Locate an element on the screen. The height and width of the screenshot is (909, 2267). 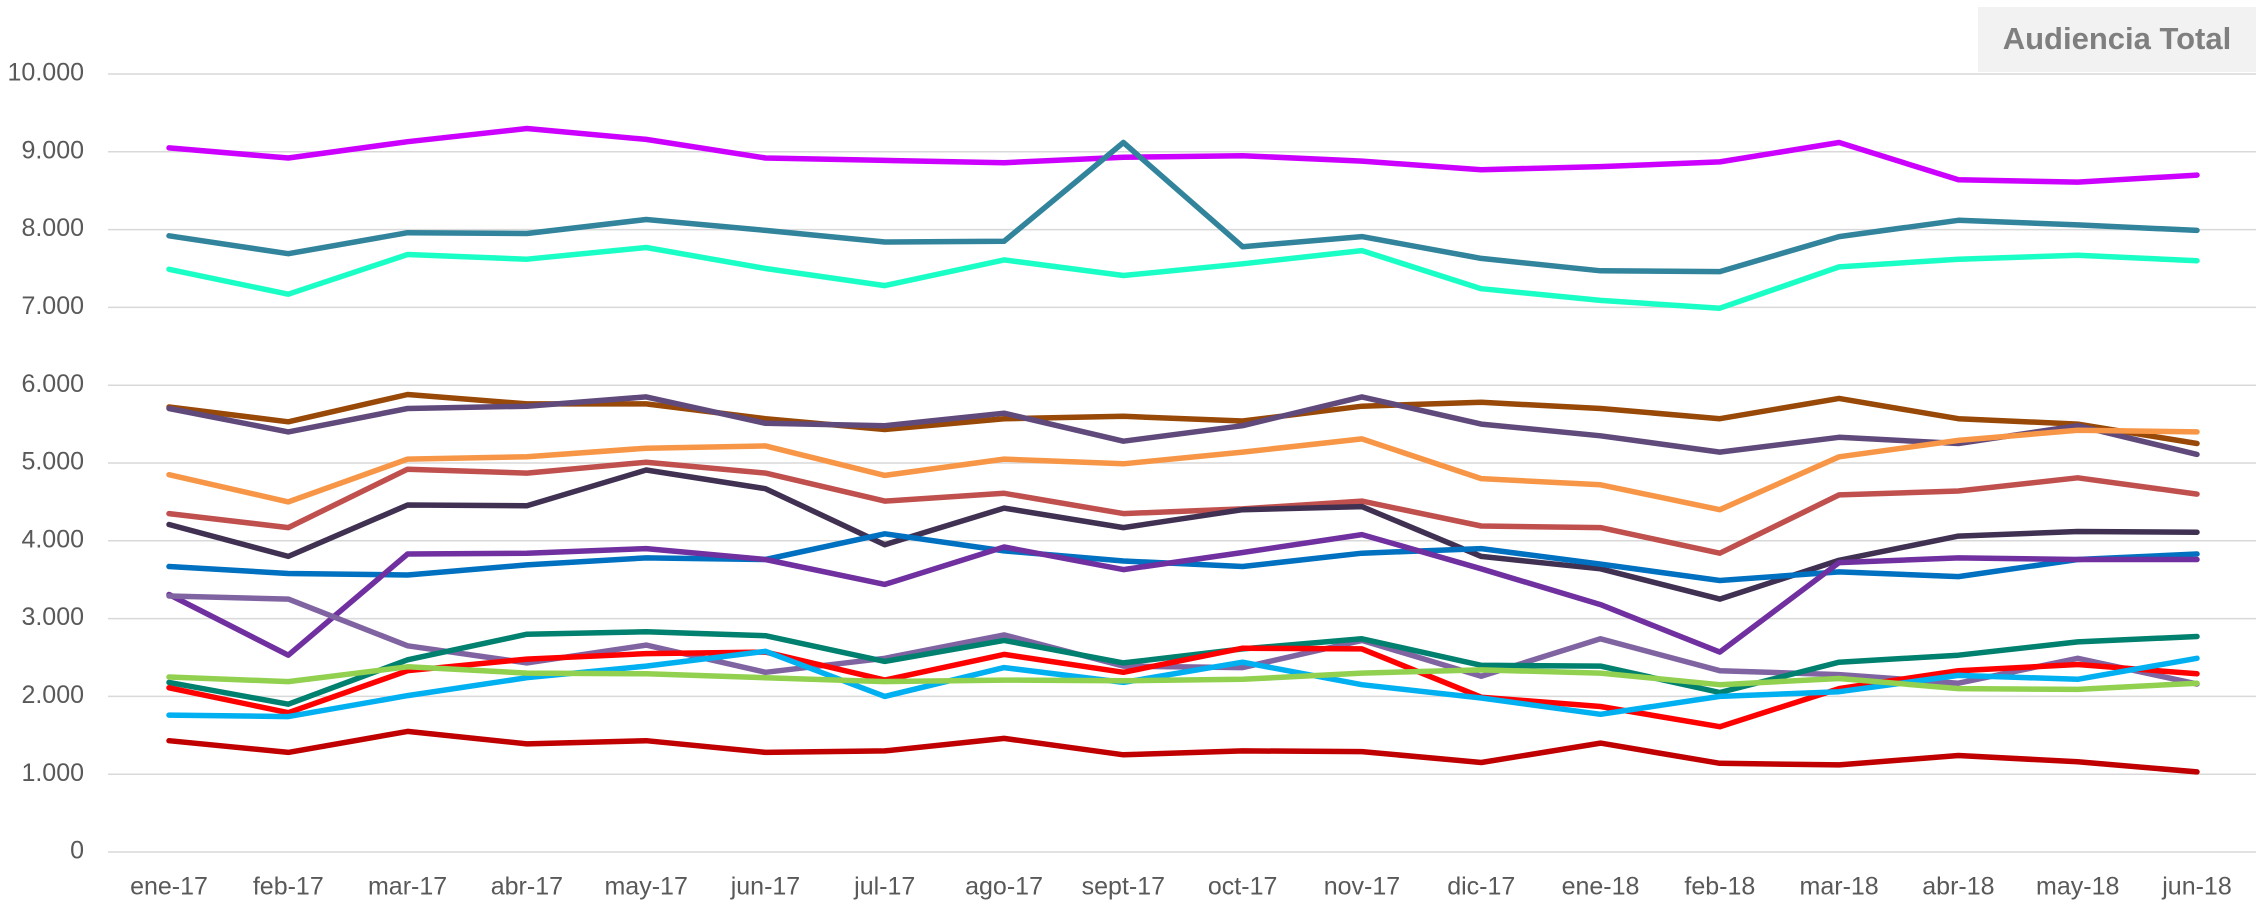
x-tick-label: mar-18 is located at coordinates (1839, 887).